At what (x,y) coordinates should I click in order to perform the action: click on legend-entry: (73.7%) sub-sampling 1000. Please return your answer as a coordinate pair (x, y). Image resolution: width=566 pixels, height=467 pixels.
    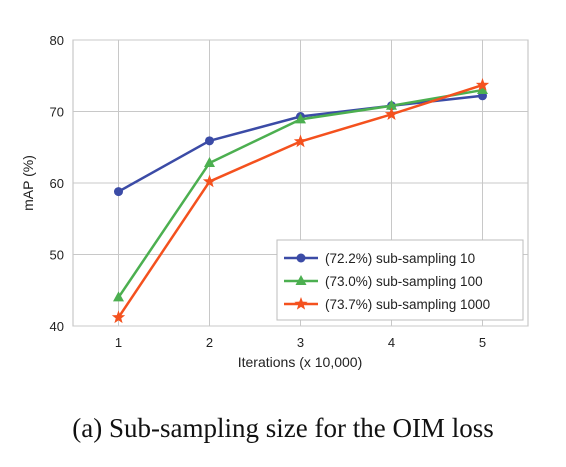
    Looking at the image, I should click on (387, 304).